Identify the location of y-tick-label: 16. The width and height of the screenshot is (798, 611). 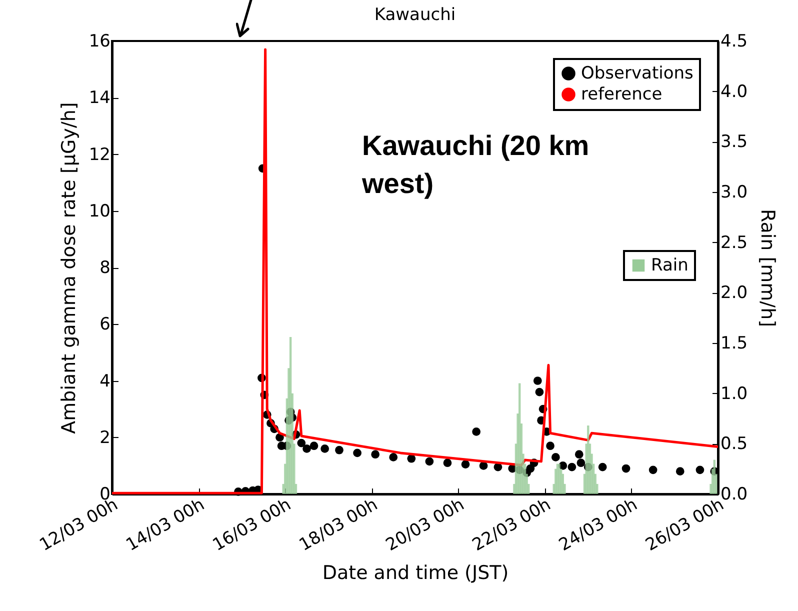
(99, 42).